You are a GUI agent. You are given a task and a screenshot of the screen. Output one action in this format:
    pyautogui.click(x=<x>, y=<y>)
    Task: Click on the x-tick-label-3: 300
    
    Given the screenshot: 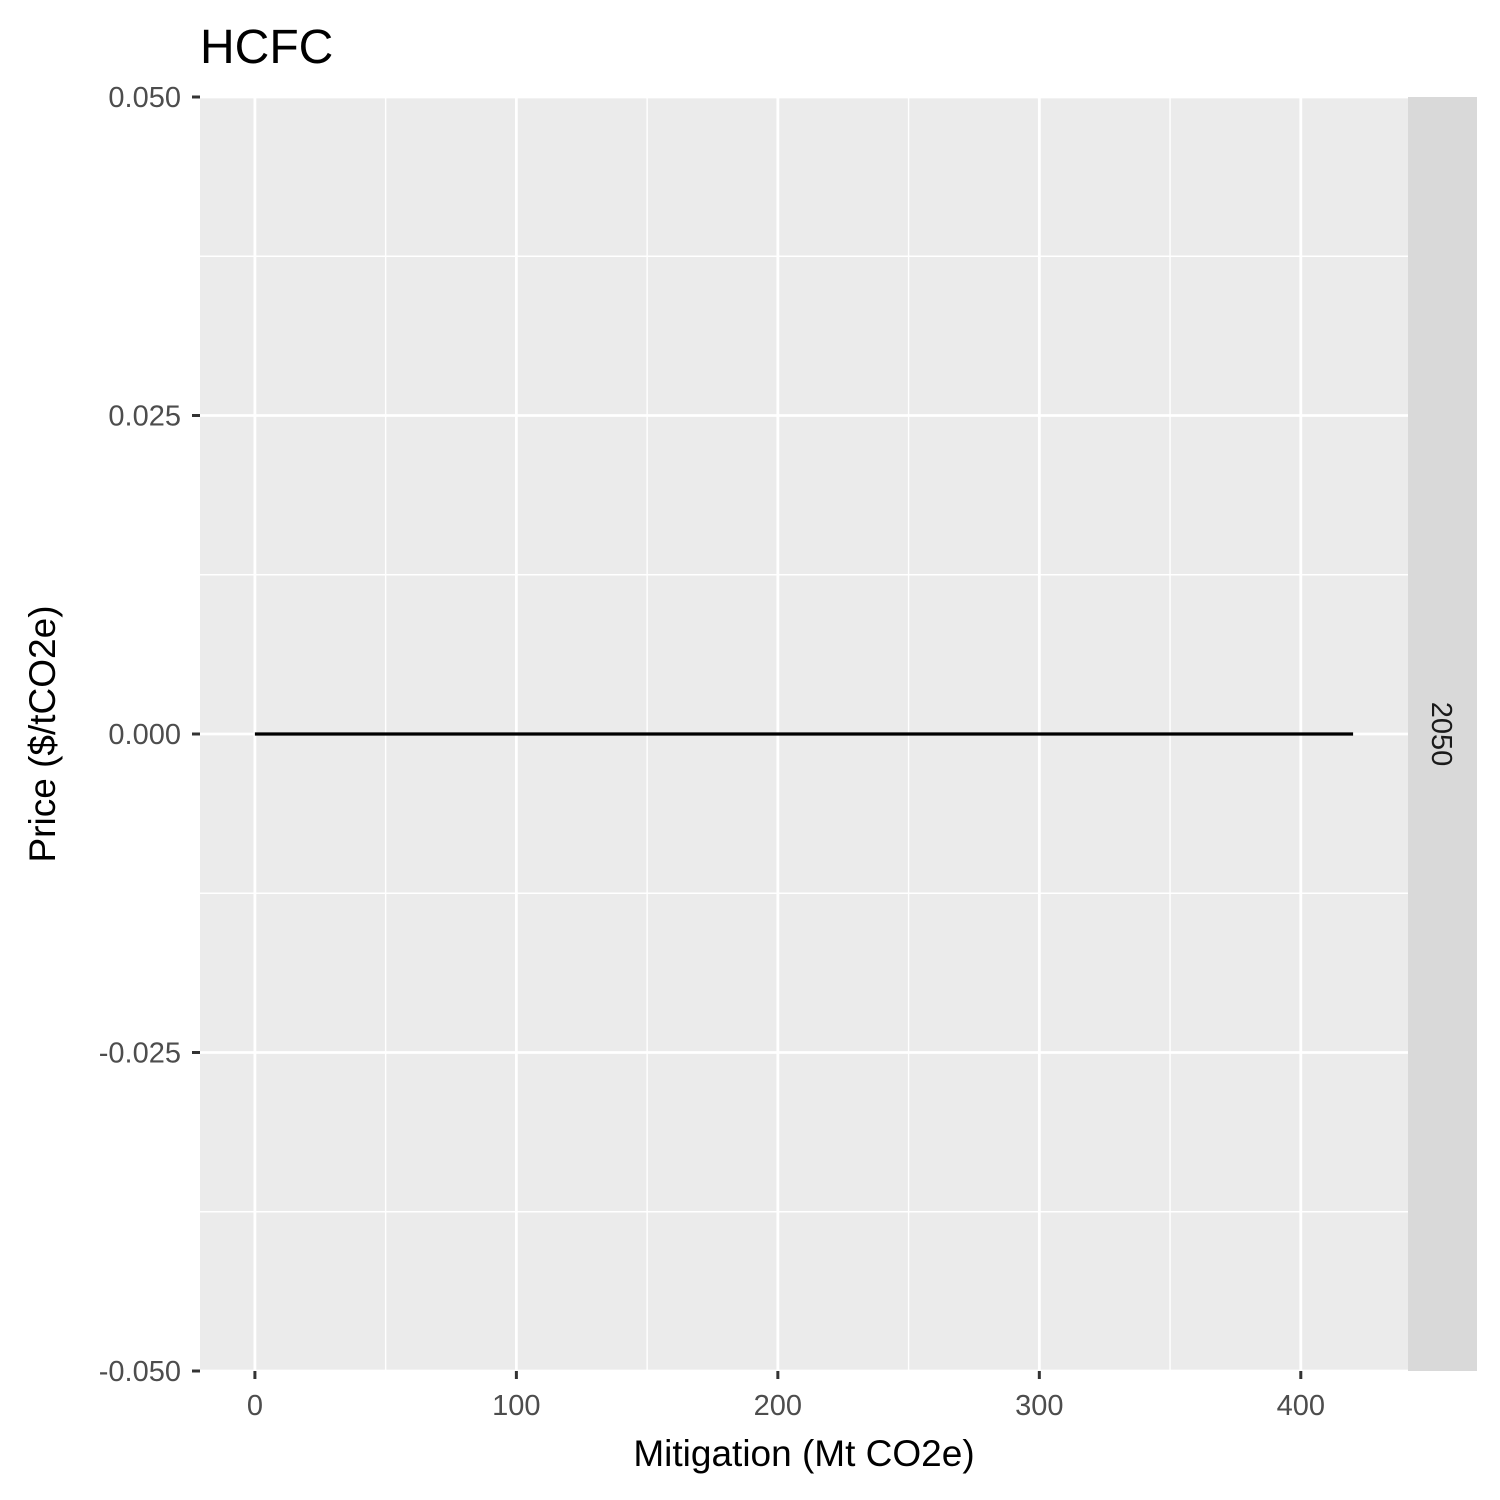 What is the action you would take?
    pyautogui.click(x=1039, y=1406)
    